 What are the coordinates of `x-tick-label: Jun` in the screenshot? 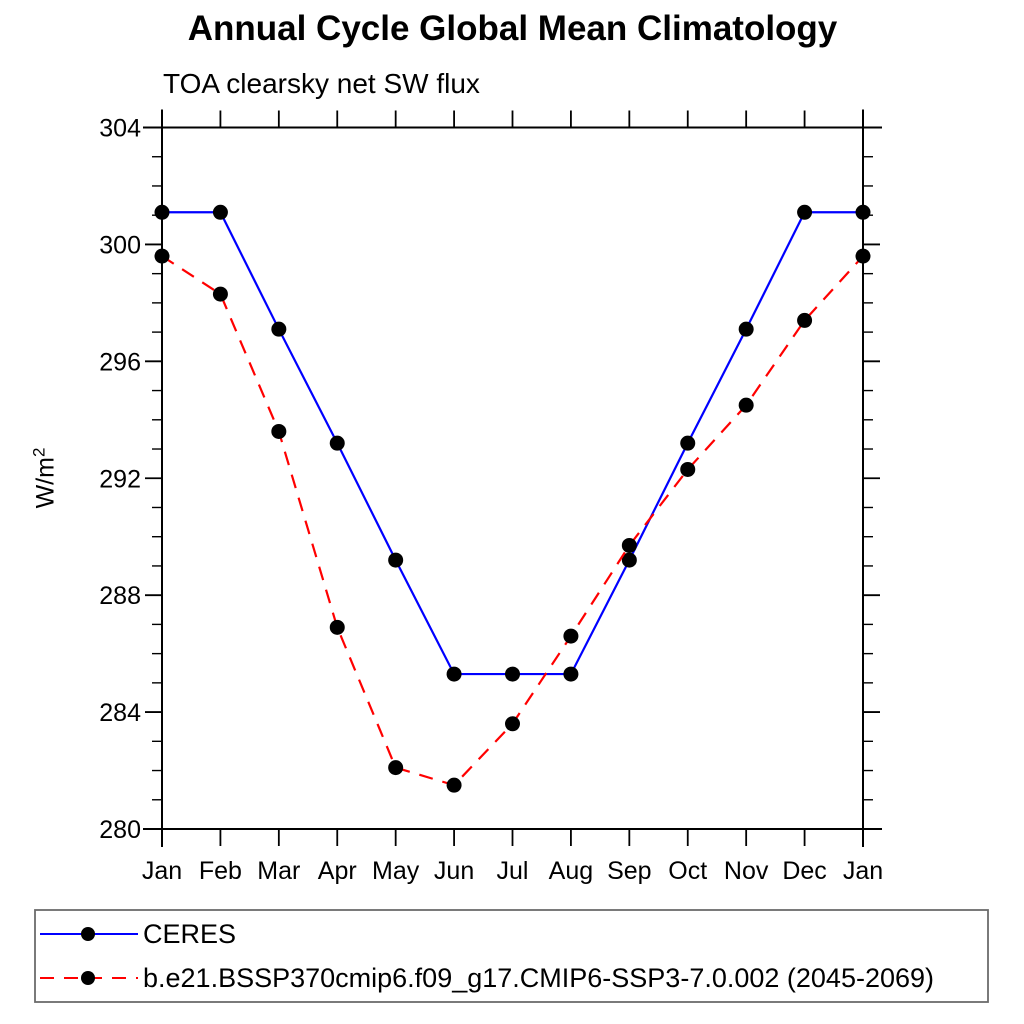 It's located at (454, 871).